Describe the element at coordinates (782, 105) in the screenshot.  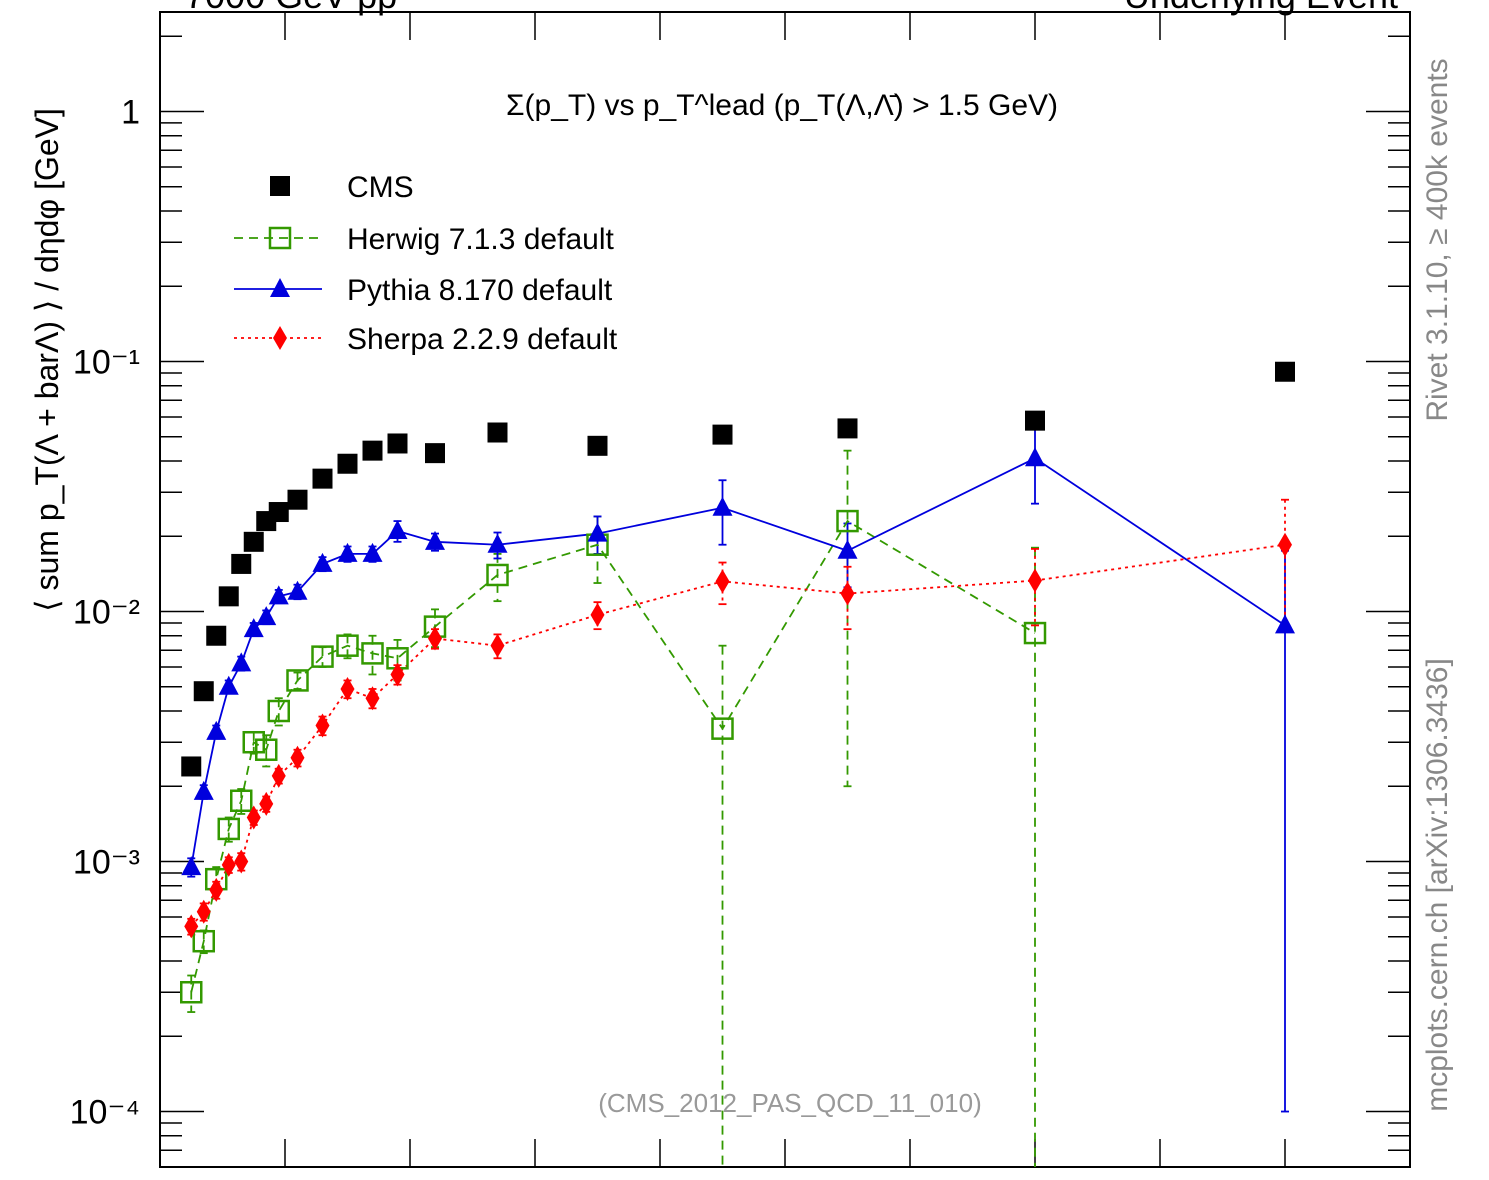
I see `chart-title: Σ(p_T) vs p_T^lead (p_T(Λ,Λ̄) > 1.5 GeV)` at that location.